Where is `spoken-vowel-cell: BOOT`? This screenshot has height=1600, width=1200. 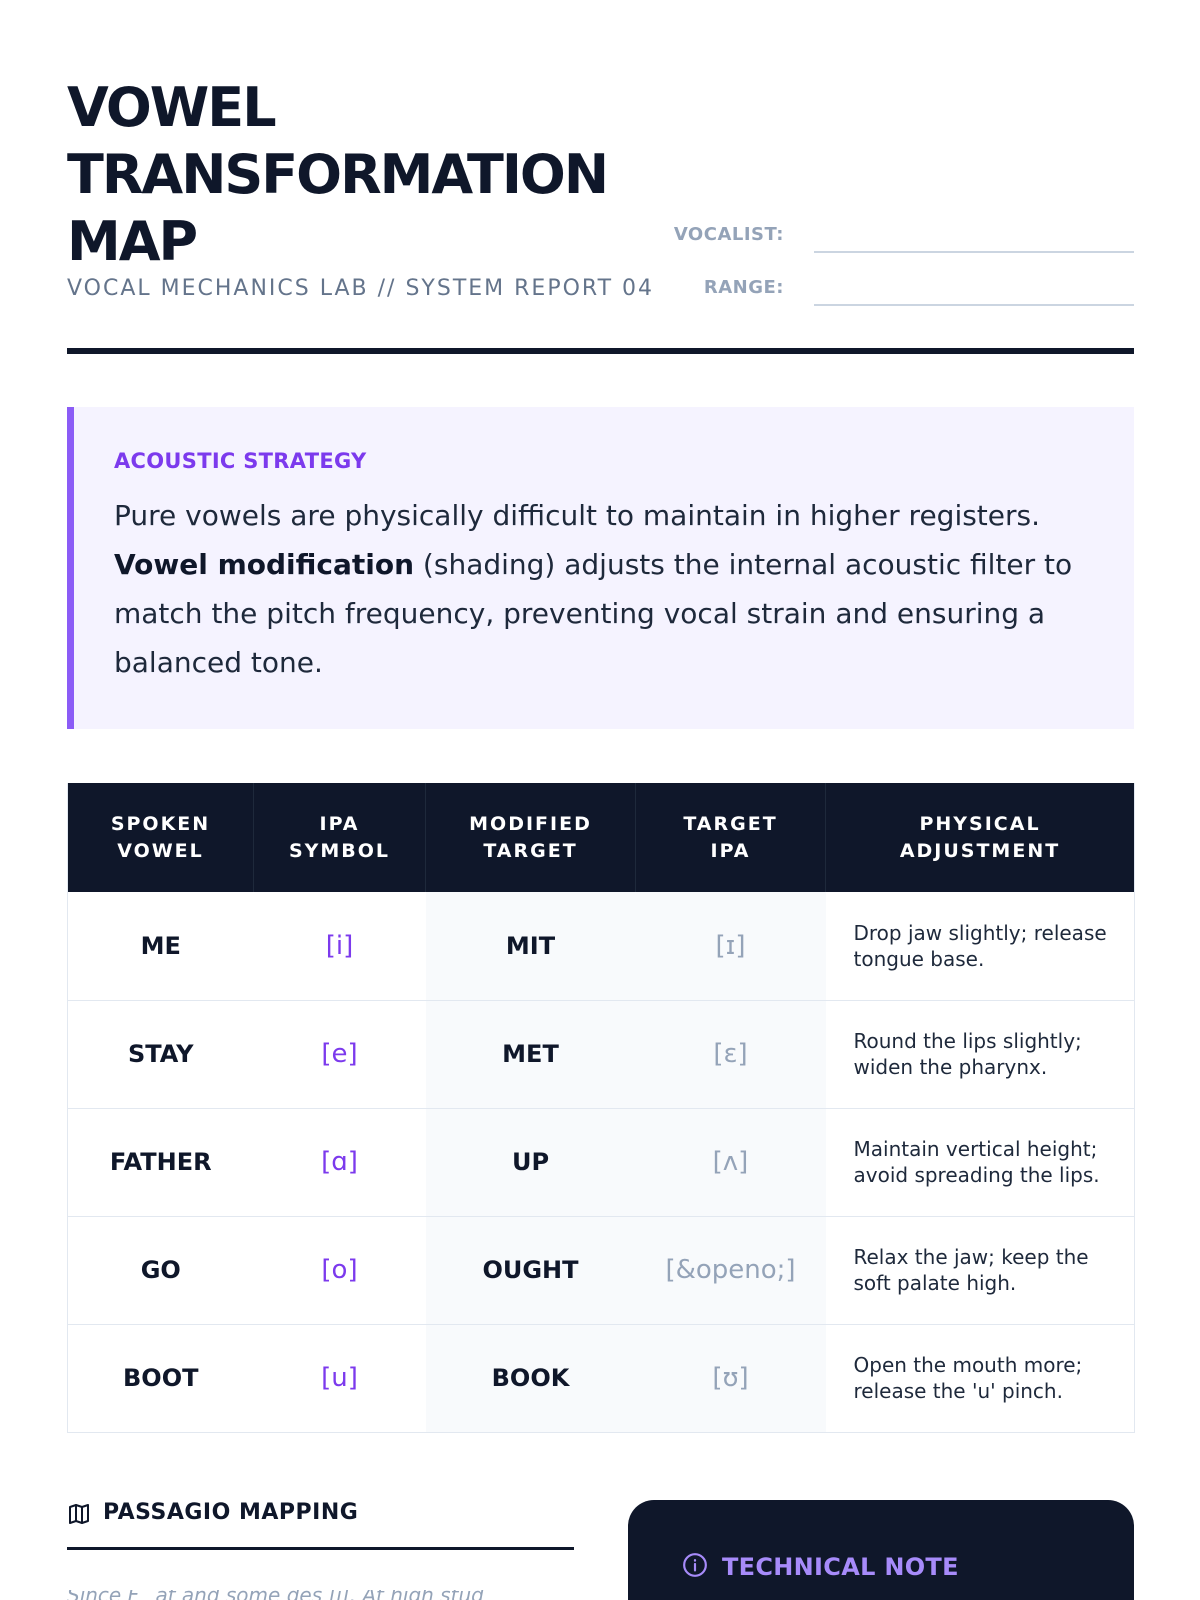 spoken-vowel-cell: BOOT is located at coordinates (160, 1377).